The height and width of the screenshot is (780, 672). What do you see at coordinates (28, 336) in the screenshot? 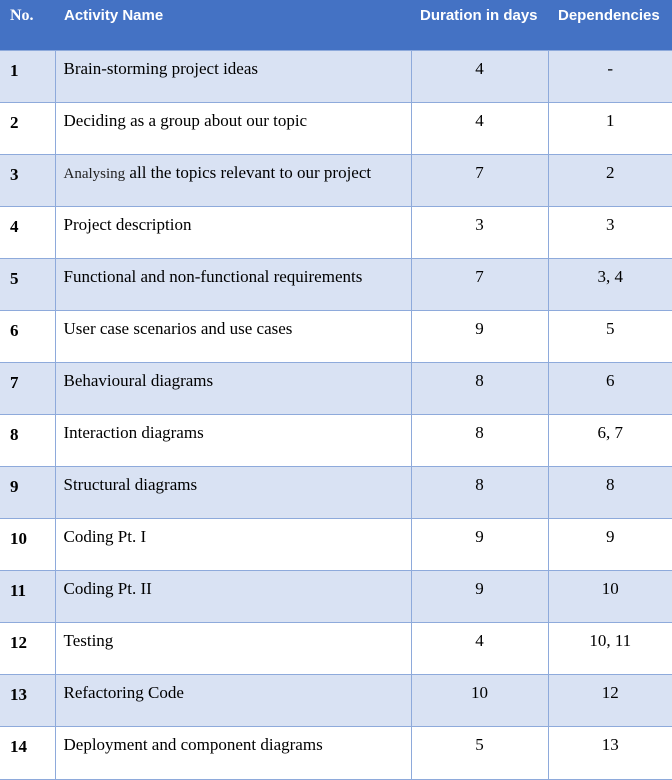
I see `row-number: 6` at bounding box center [28, 336].